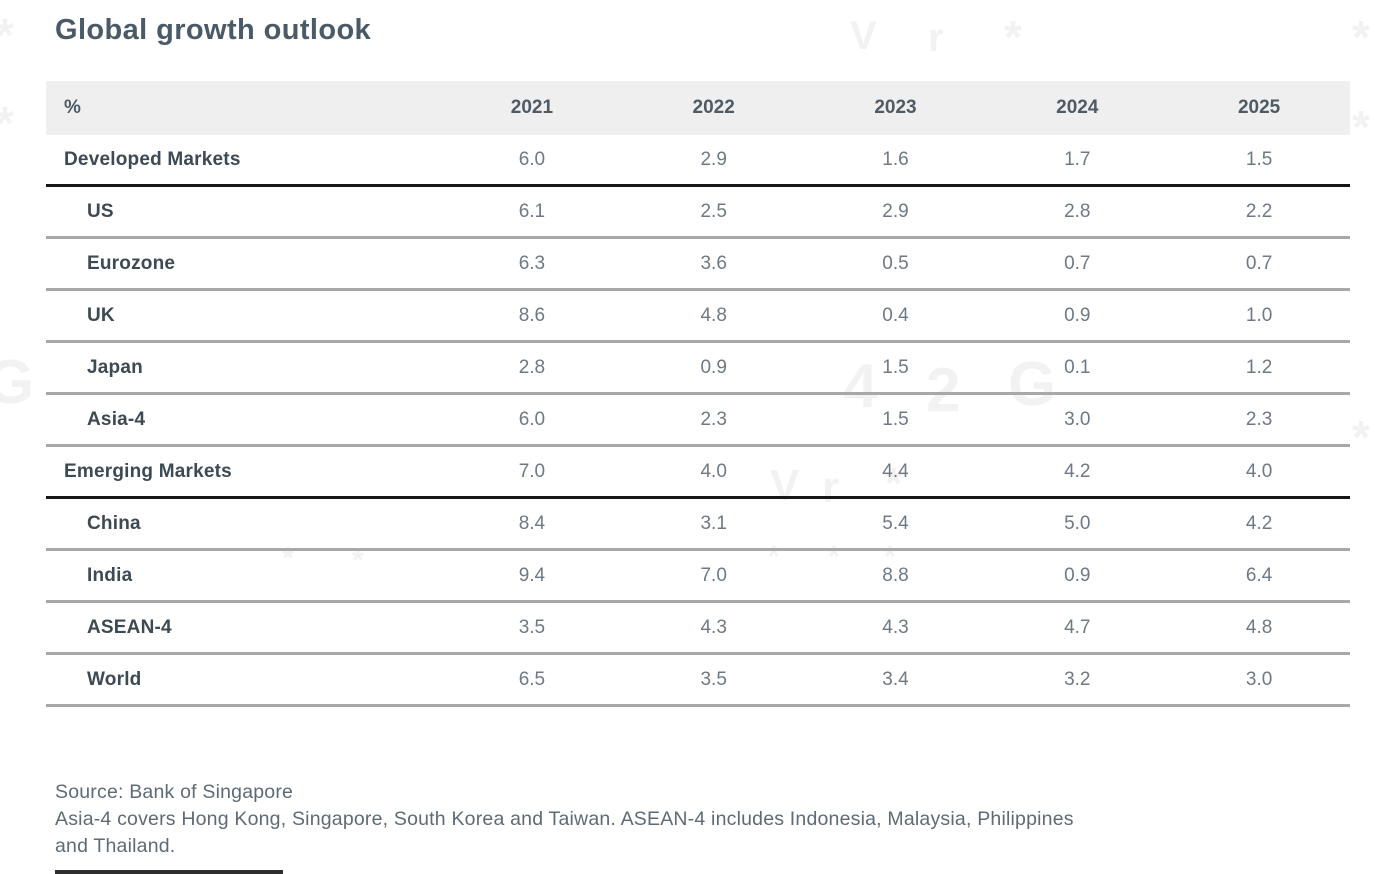 The height and width of the screenshot is (874, 1375). What do you see at coordinates (129, 627) in the screenshot?
I see `row-label: ASEAN-4` at bounding box center [129, 627].